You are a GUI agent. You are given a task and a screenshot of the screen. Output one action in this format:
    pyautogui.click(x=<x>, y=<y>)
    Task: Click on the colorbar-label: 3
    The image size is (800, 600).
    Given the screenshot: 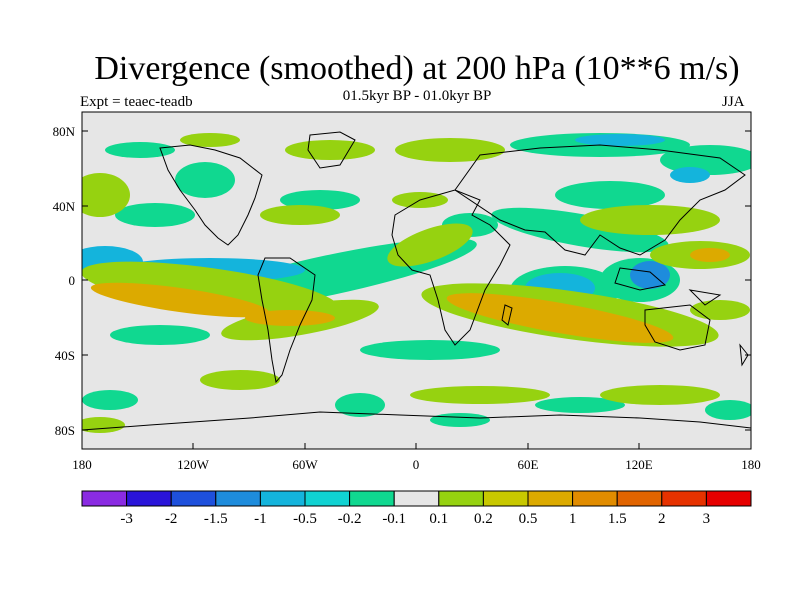 What is the action you would take?
    pyautogui.click(x=707, y=519)
    